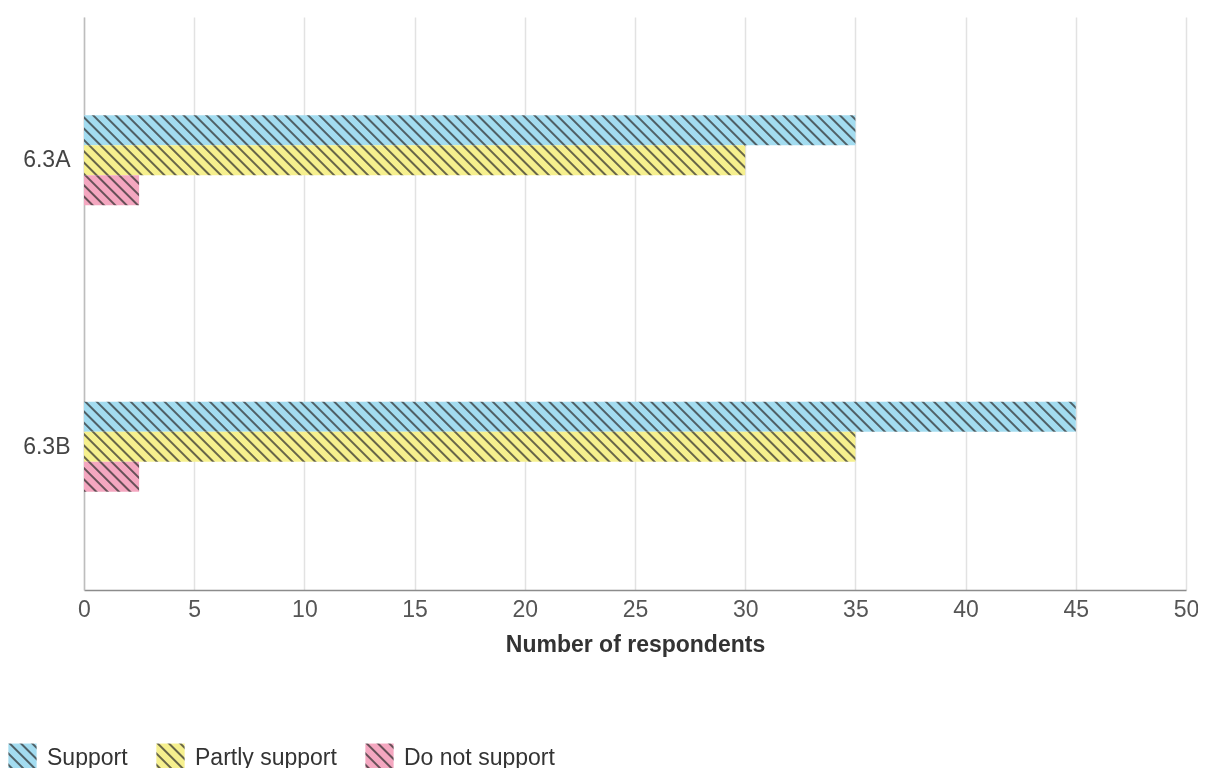 The image size is (1205, 775). I want to click on x-tick-label: 25, so click(635, 608).